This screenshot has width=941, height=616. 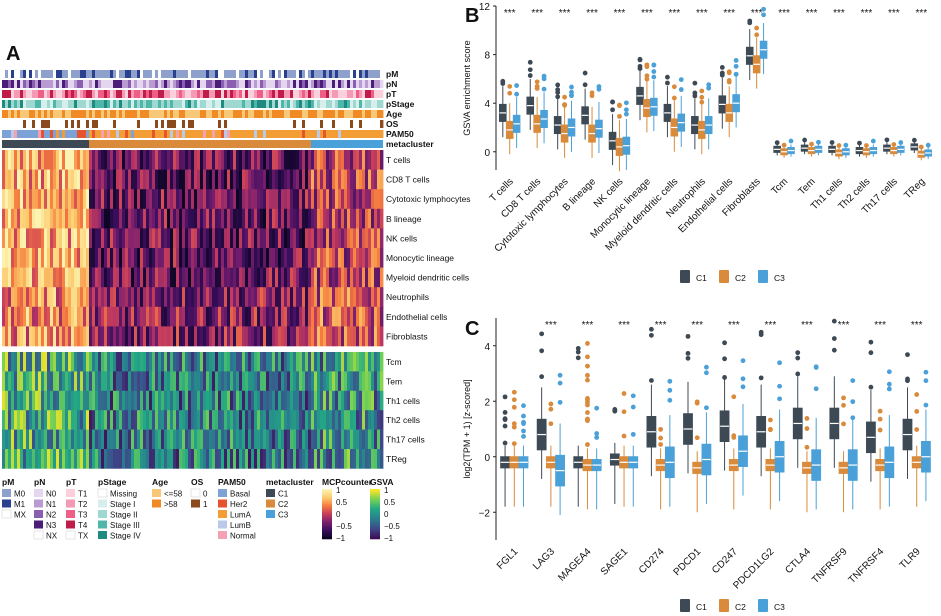 What do you see at coordinates (192, 144) in the screenshot?
I see `annotation-strip-metacluster` at bounding box center [192, 144].